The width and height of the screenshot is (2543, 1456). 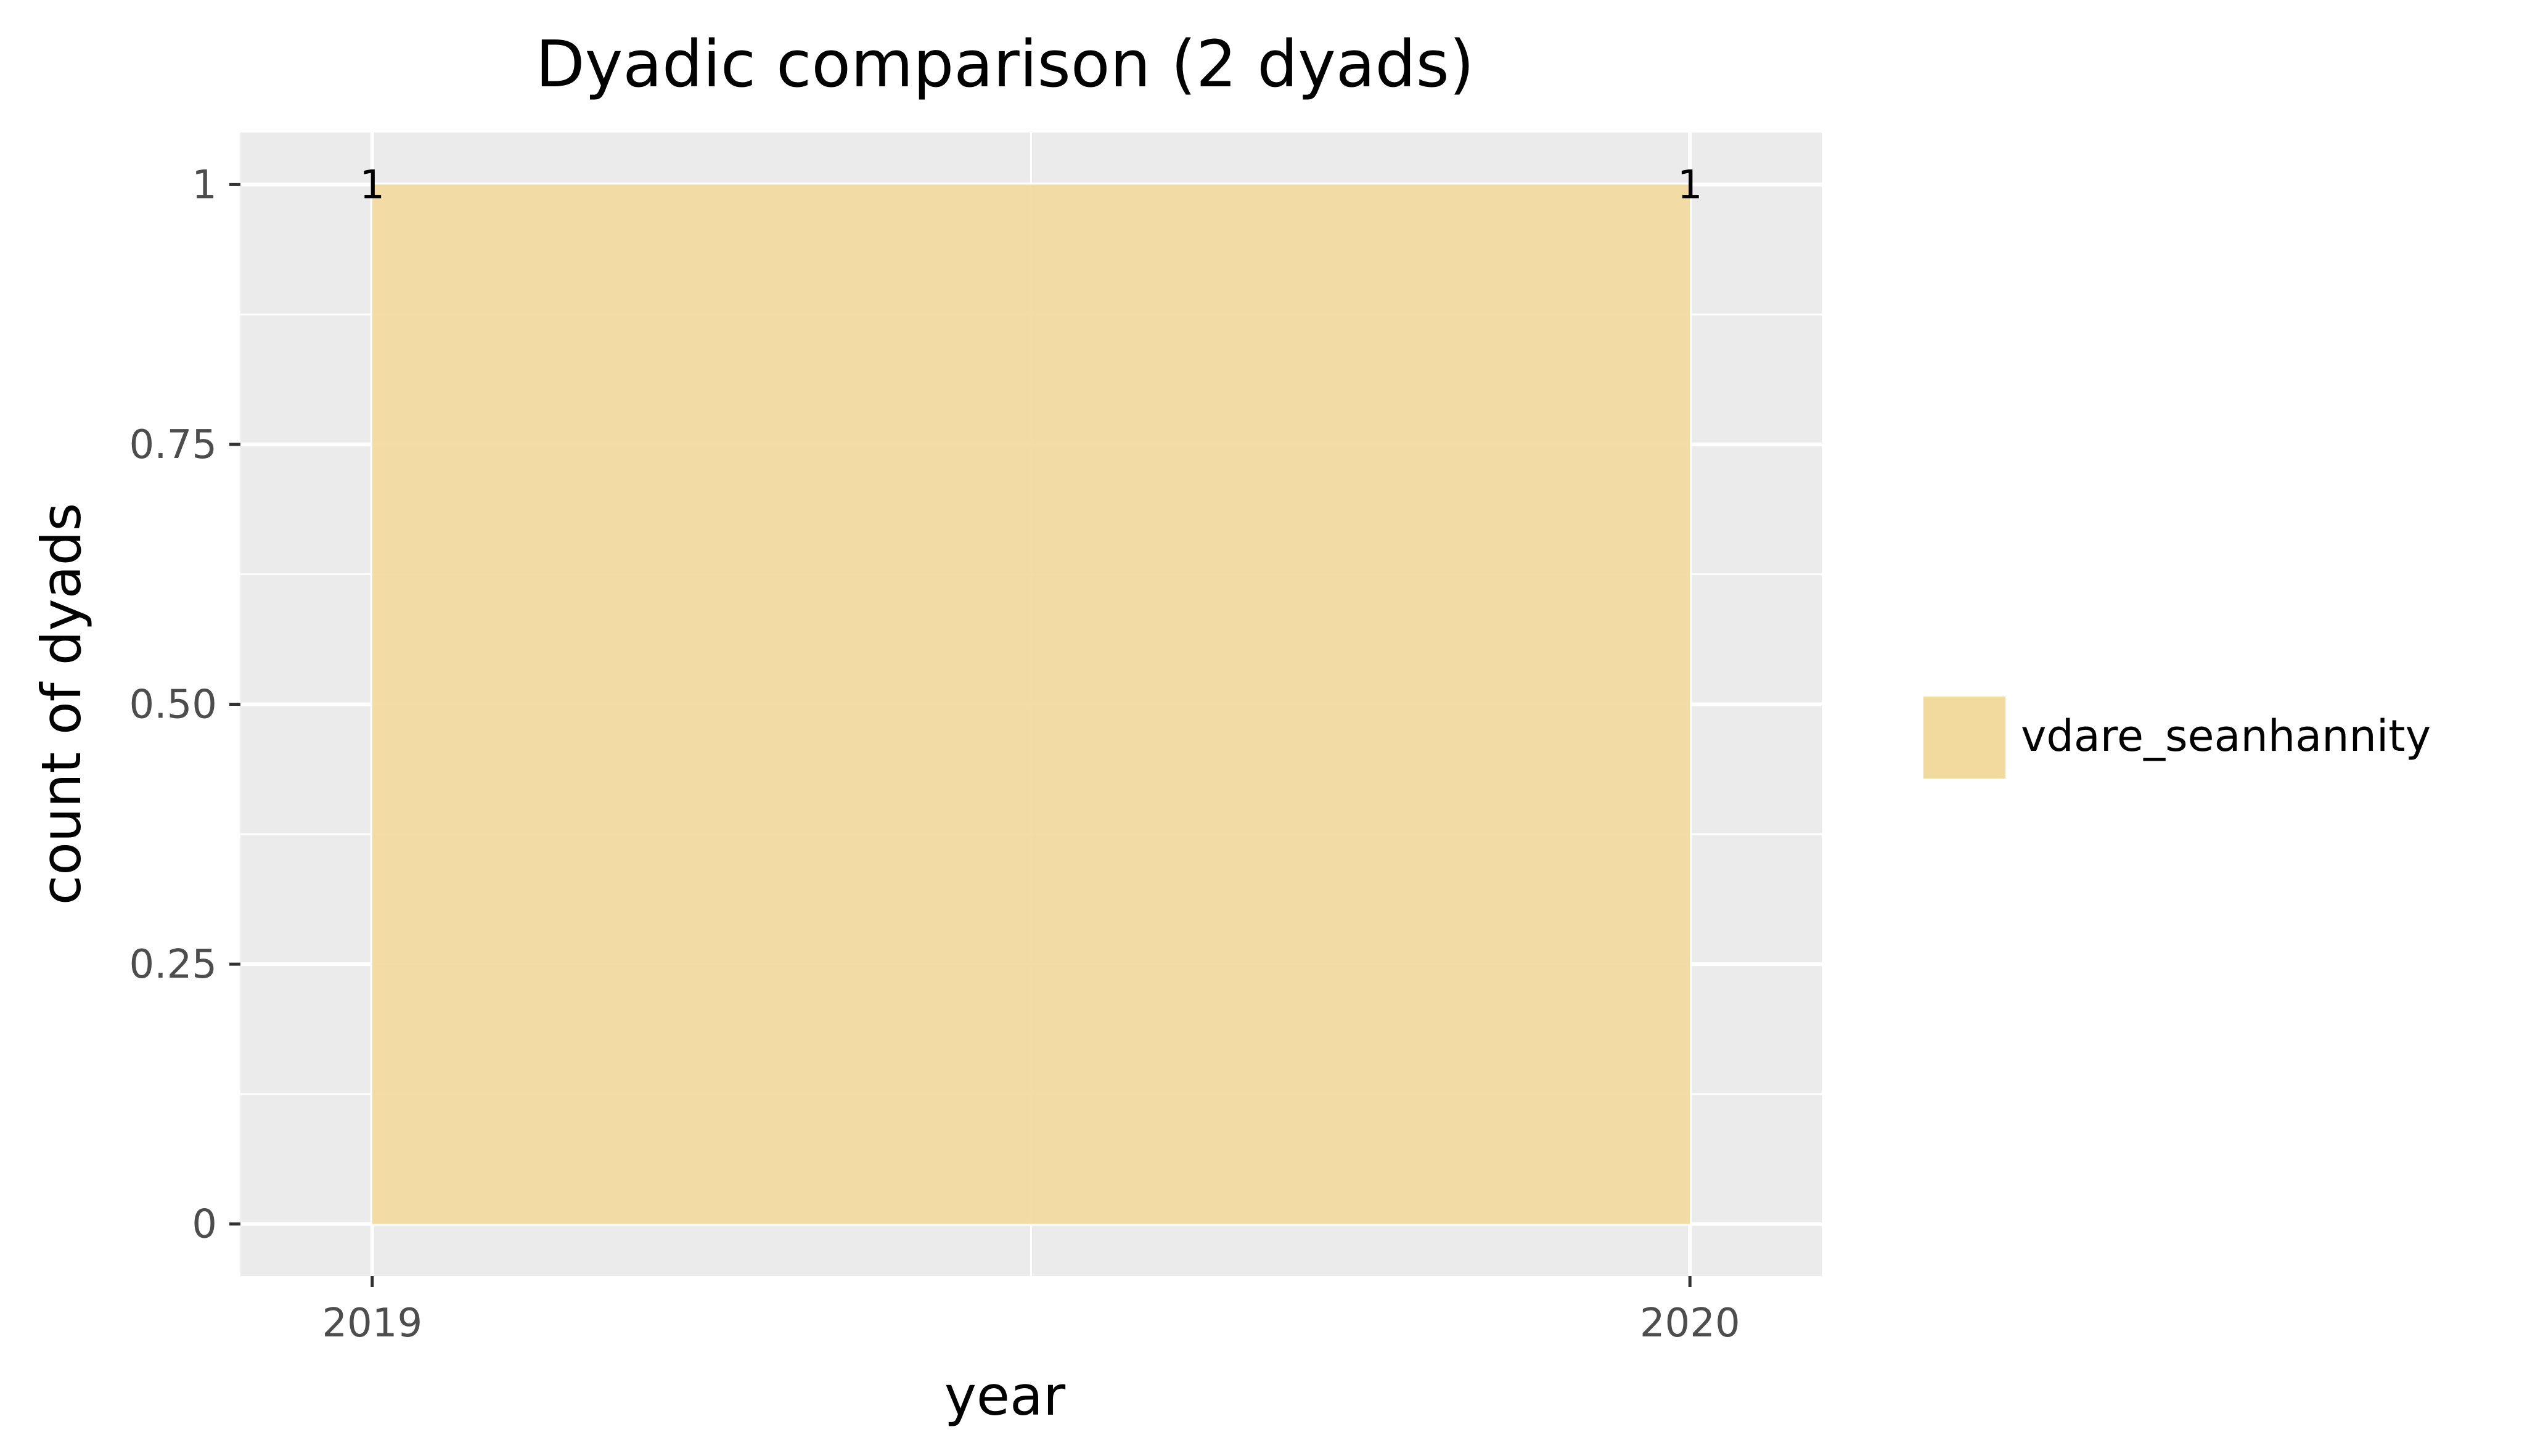 What do you see at coordinates (61, 704) in the screenshot?
I see `y-axis-title: count of dyads` at bounding box center [61, 704].